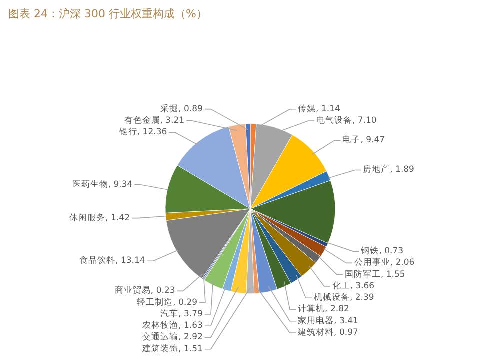  Describe the element at coordinates (319, 108) in the screenshot. I see `slice-label: 传媒, 1.14` at that location.